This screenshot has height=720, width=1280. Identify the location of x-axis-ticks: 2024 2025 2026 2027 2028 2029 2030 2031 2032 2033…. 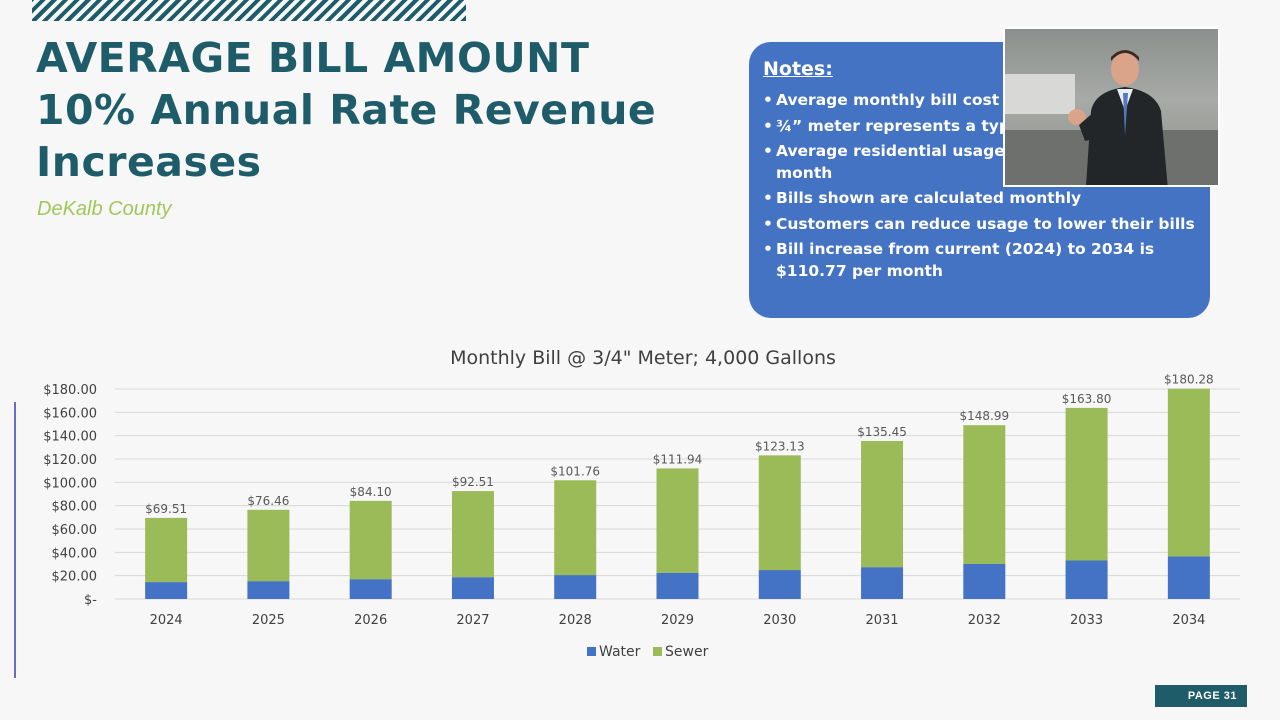
(678, 620).